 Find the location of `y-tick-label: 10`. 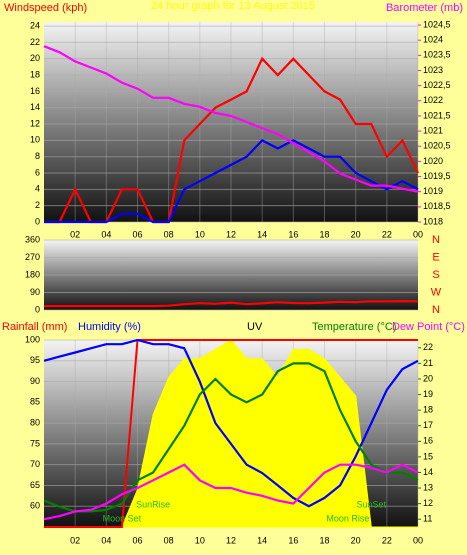

y-tick-label: 10 is located at coordinates (35, 140).